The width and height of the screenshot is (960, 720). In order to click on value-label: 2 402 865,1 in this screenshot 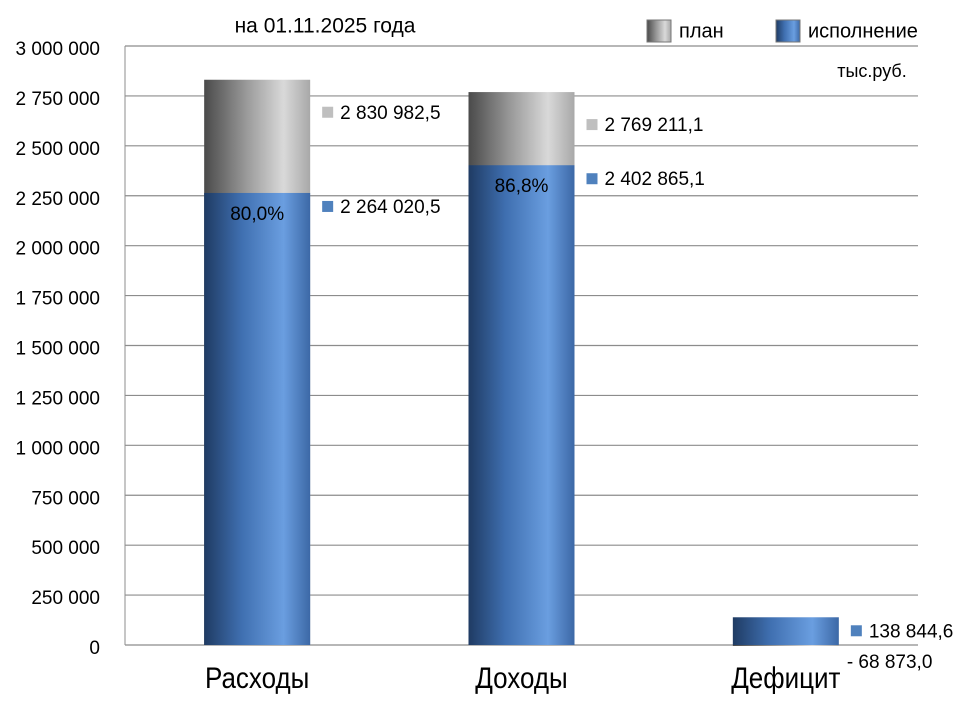, I will do `click(655, 179)`.